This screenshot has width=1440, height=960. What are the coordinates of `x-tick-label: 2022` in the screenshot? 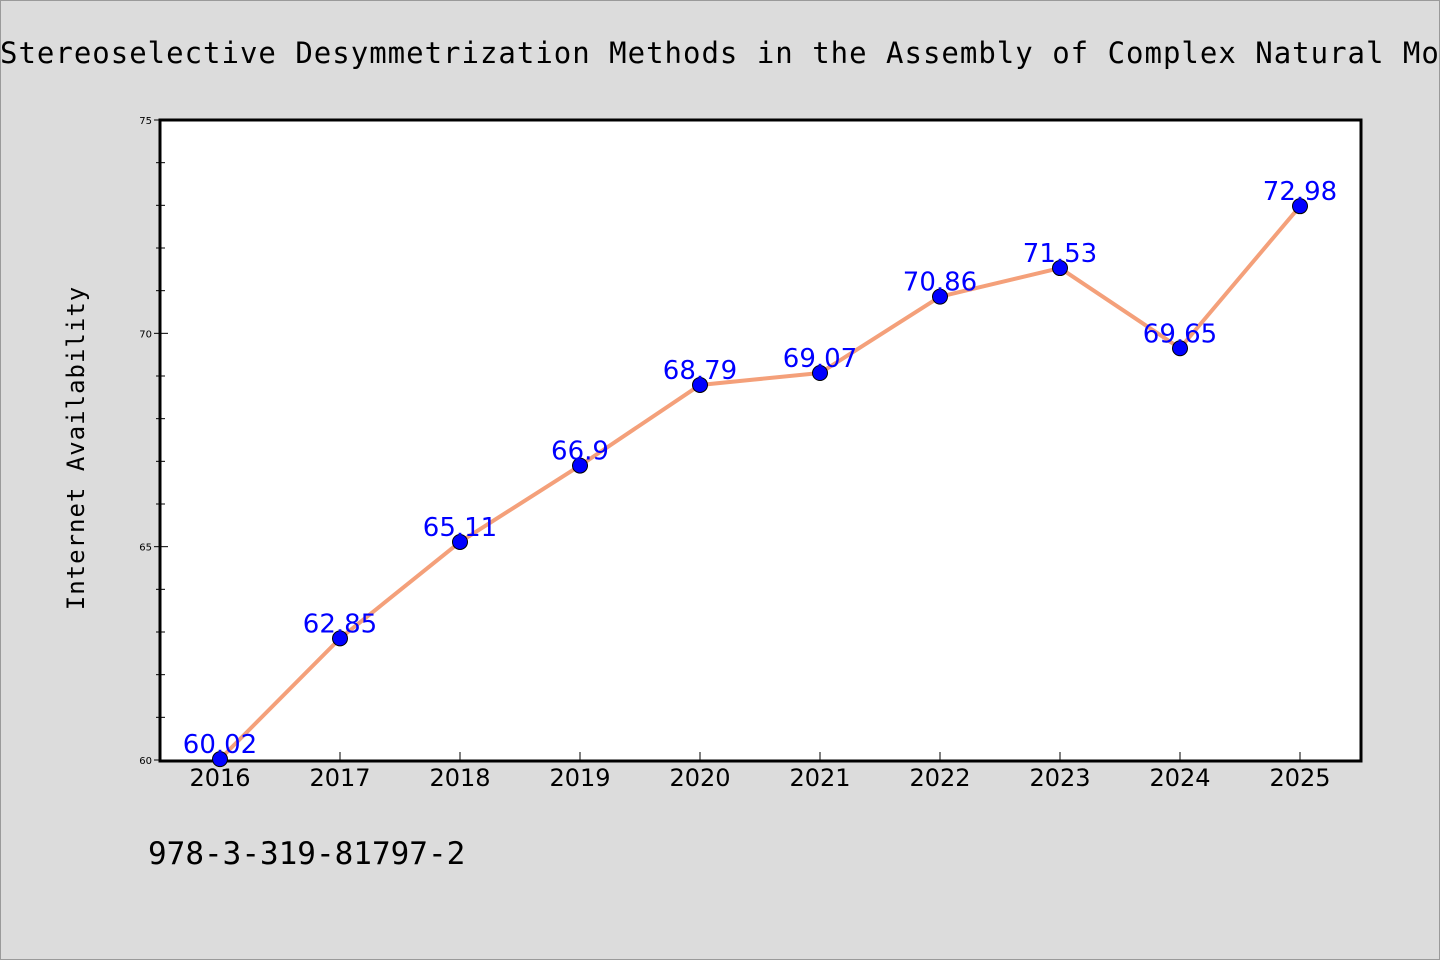 It's located at (939, 778).